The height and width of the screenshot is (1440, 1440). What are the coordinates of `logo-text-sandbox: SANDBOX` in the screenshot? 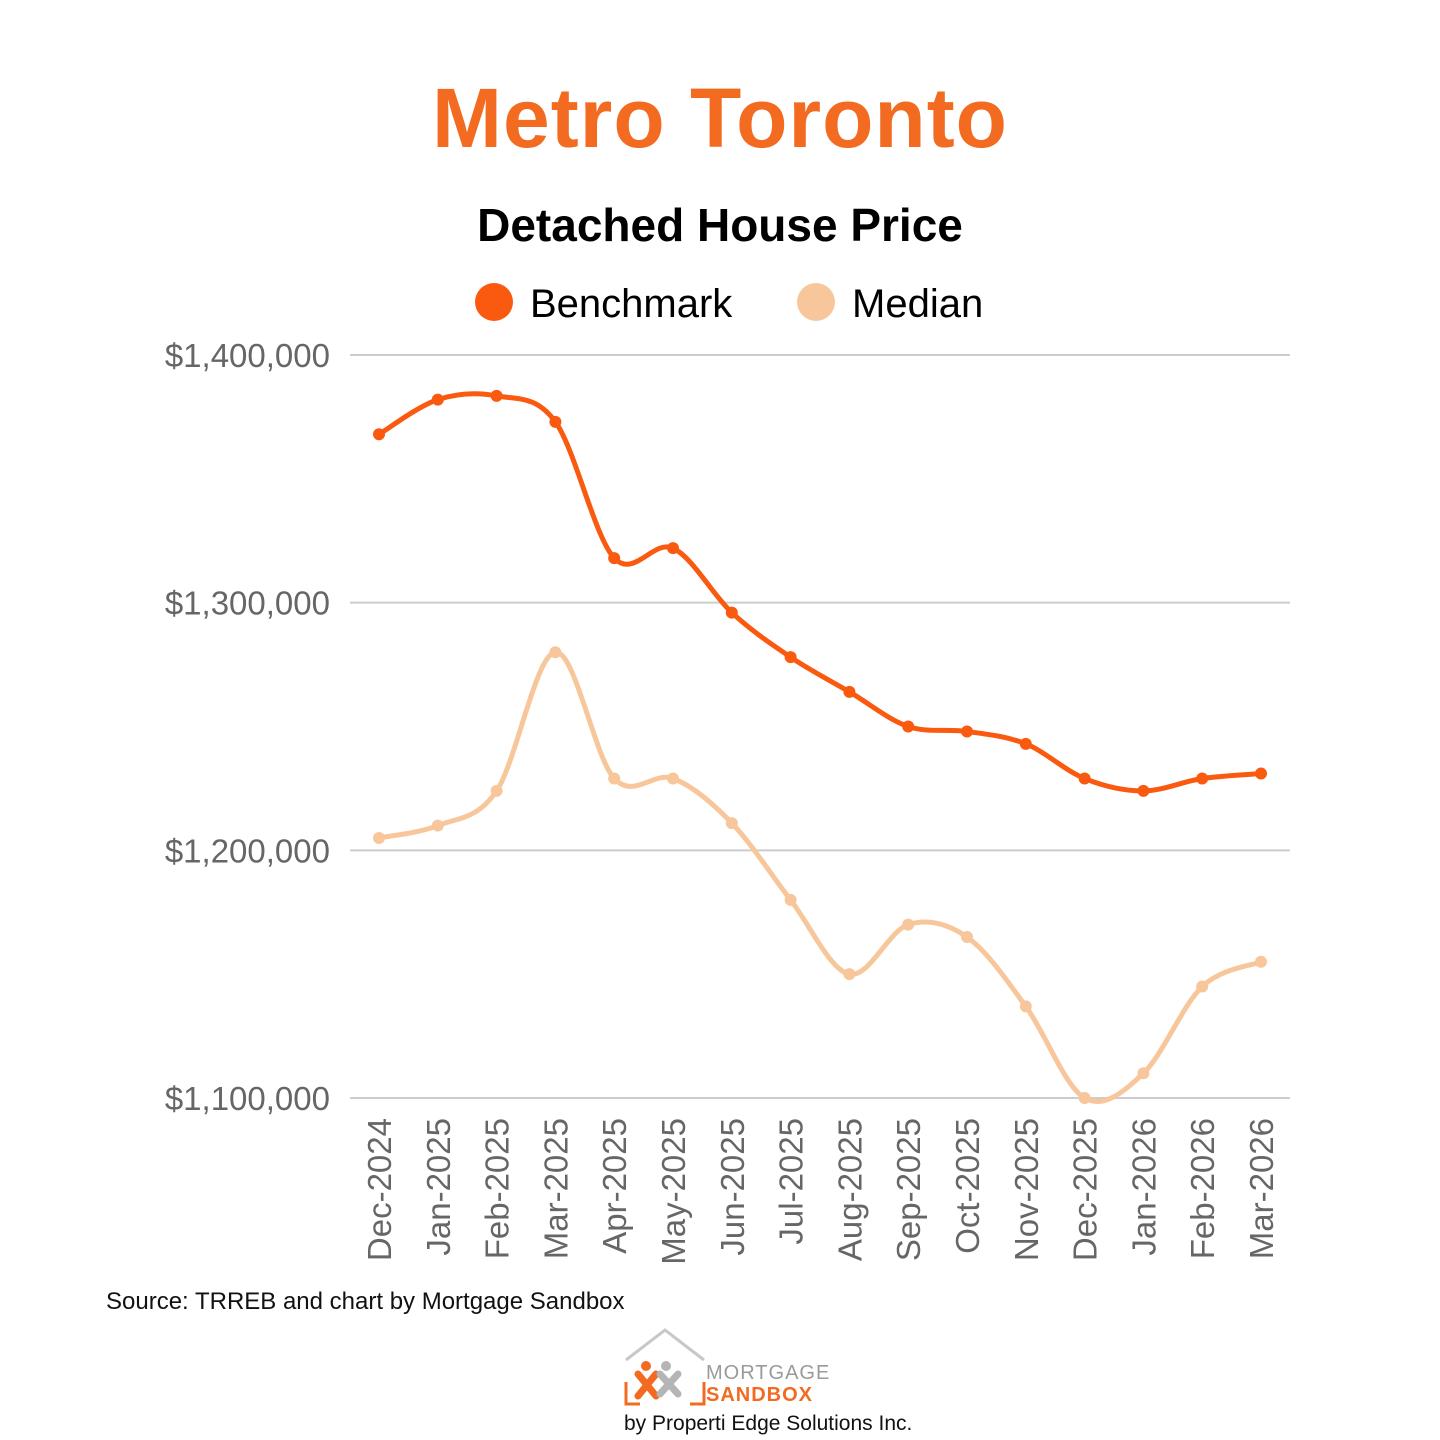 It's located at (760, 1395).